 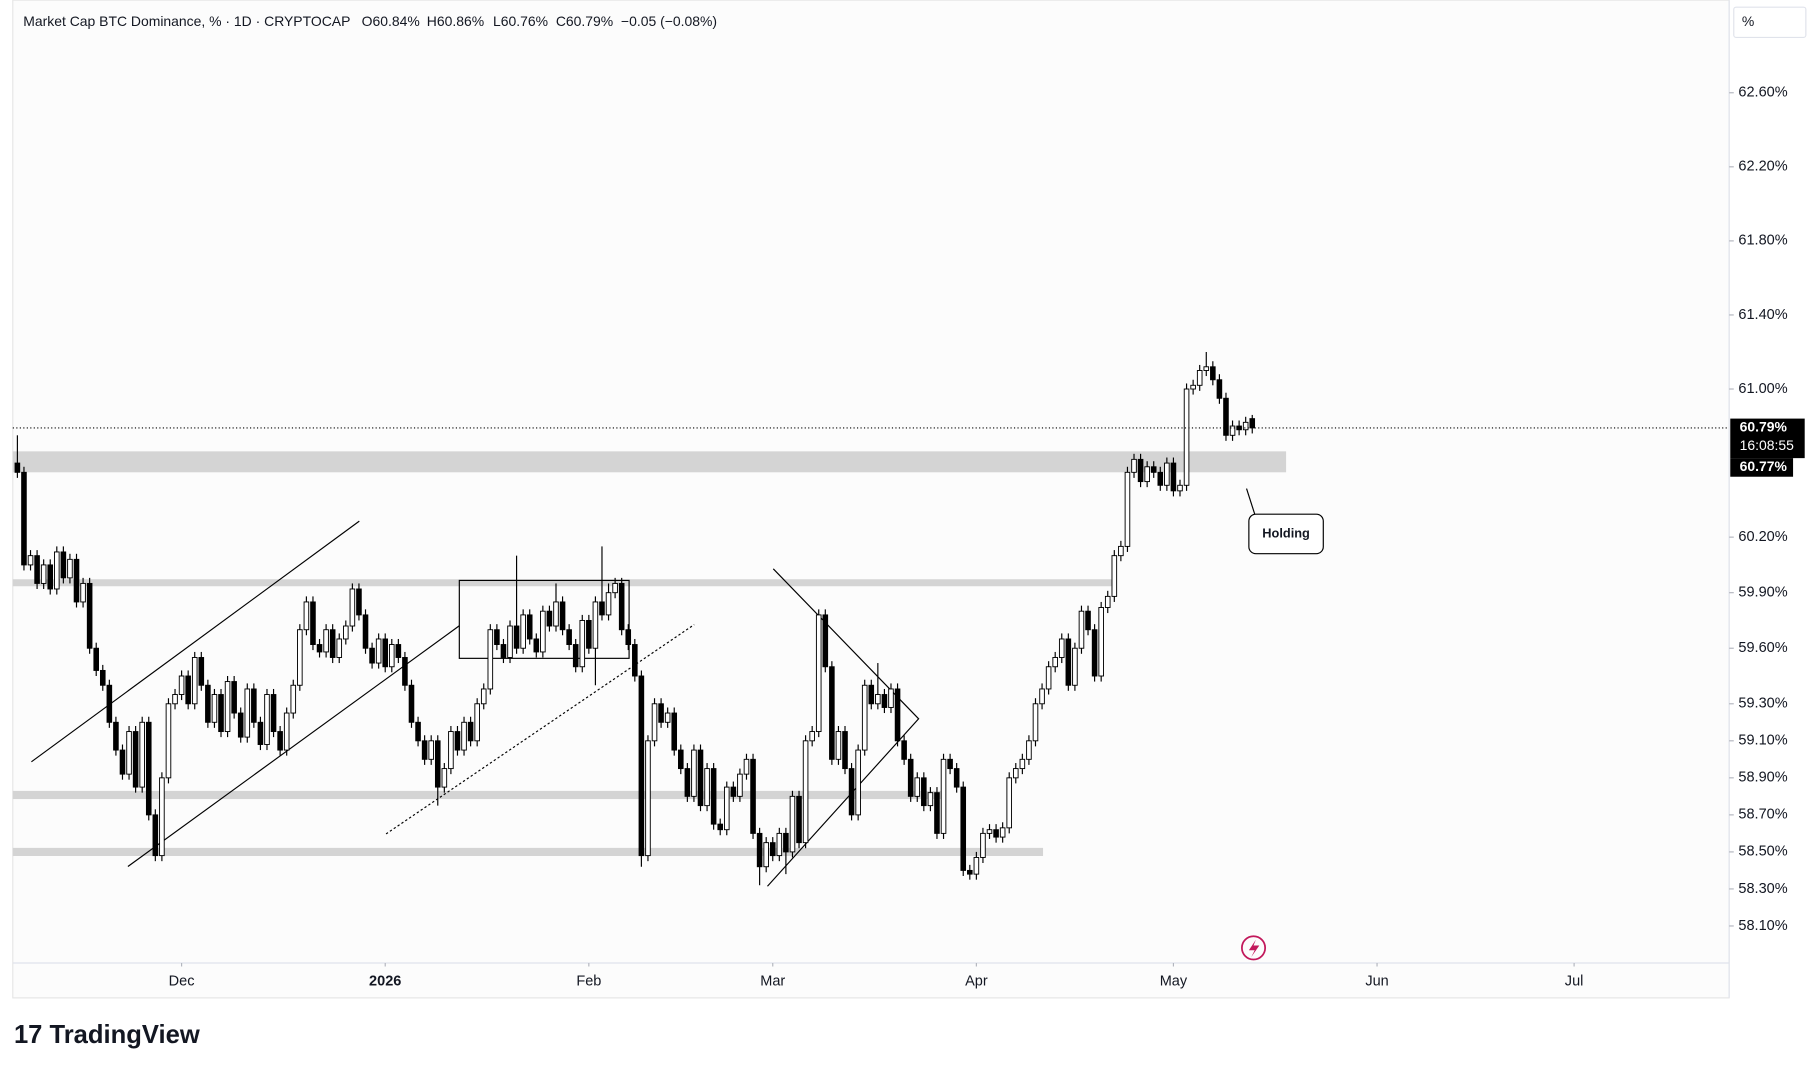 I want to click on y-tick-label: 58.90%, so click(x=1762, y=778).